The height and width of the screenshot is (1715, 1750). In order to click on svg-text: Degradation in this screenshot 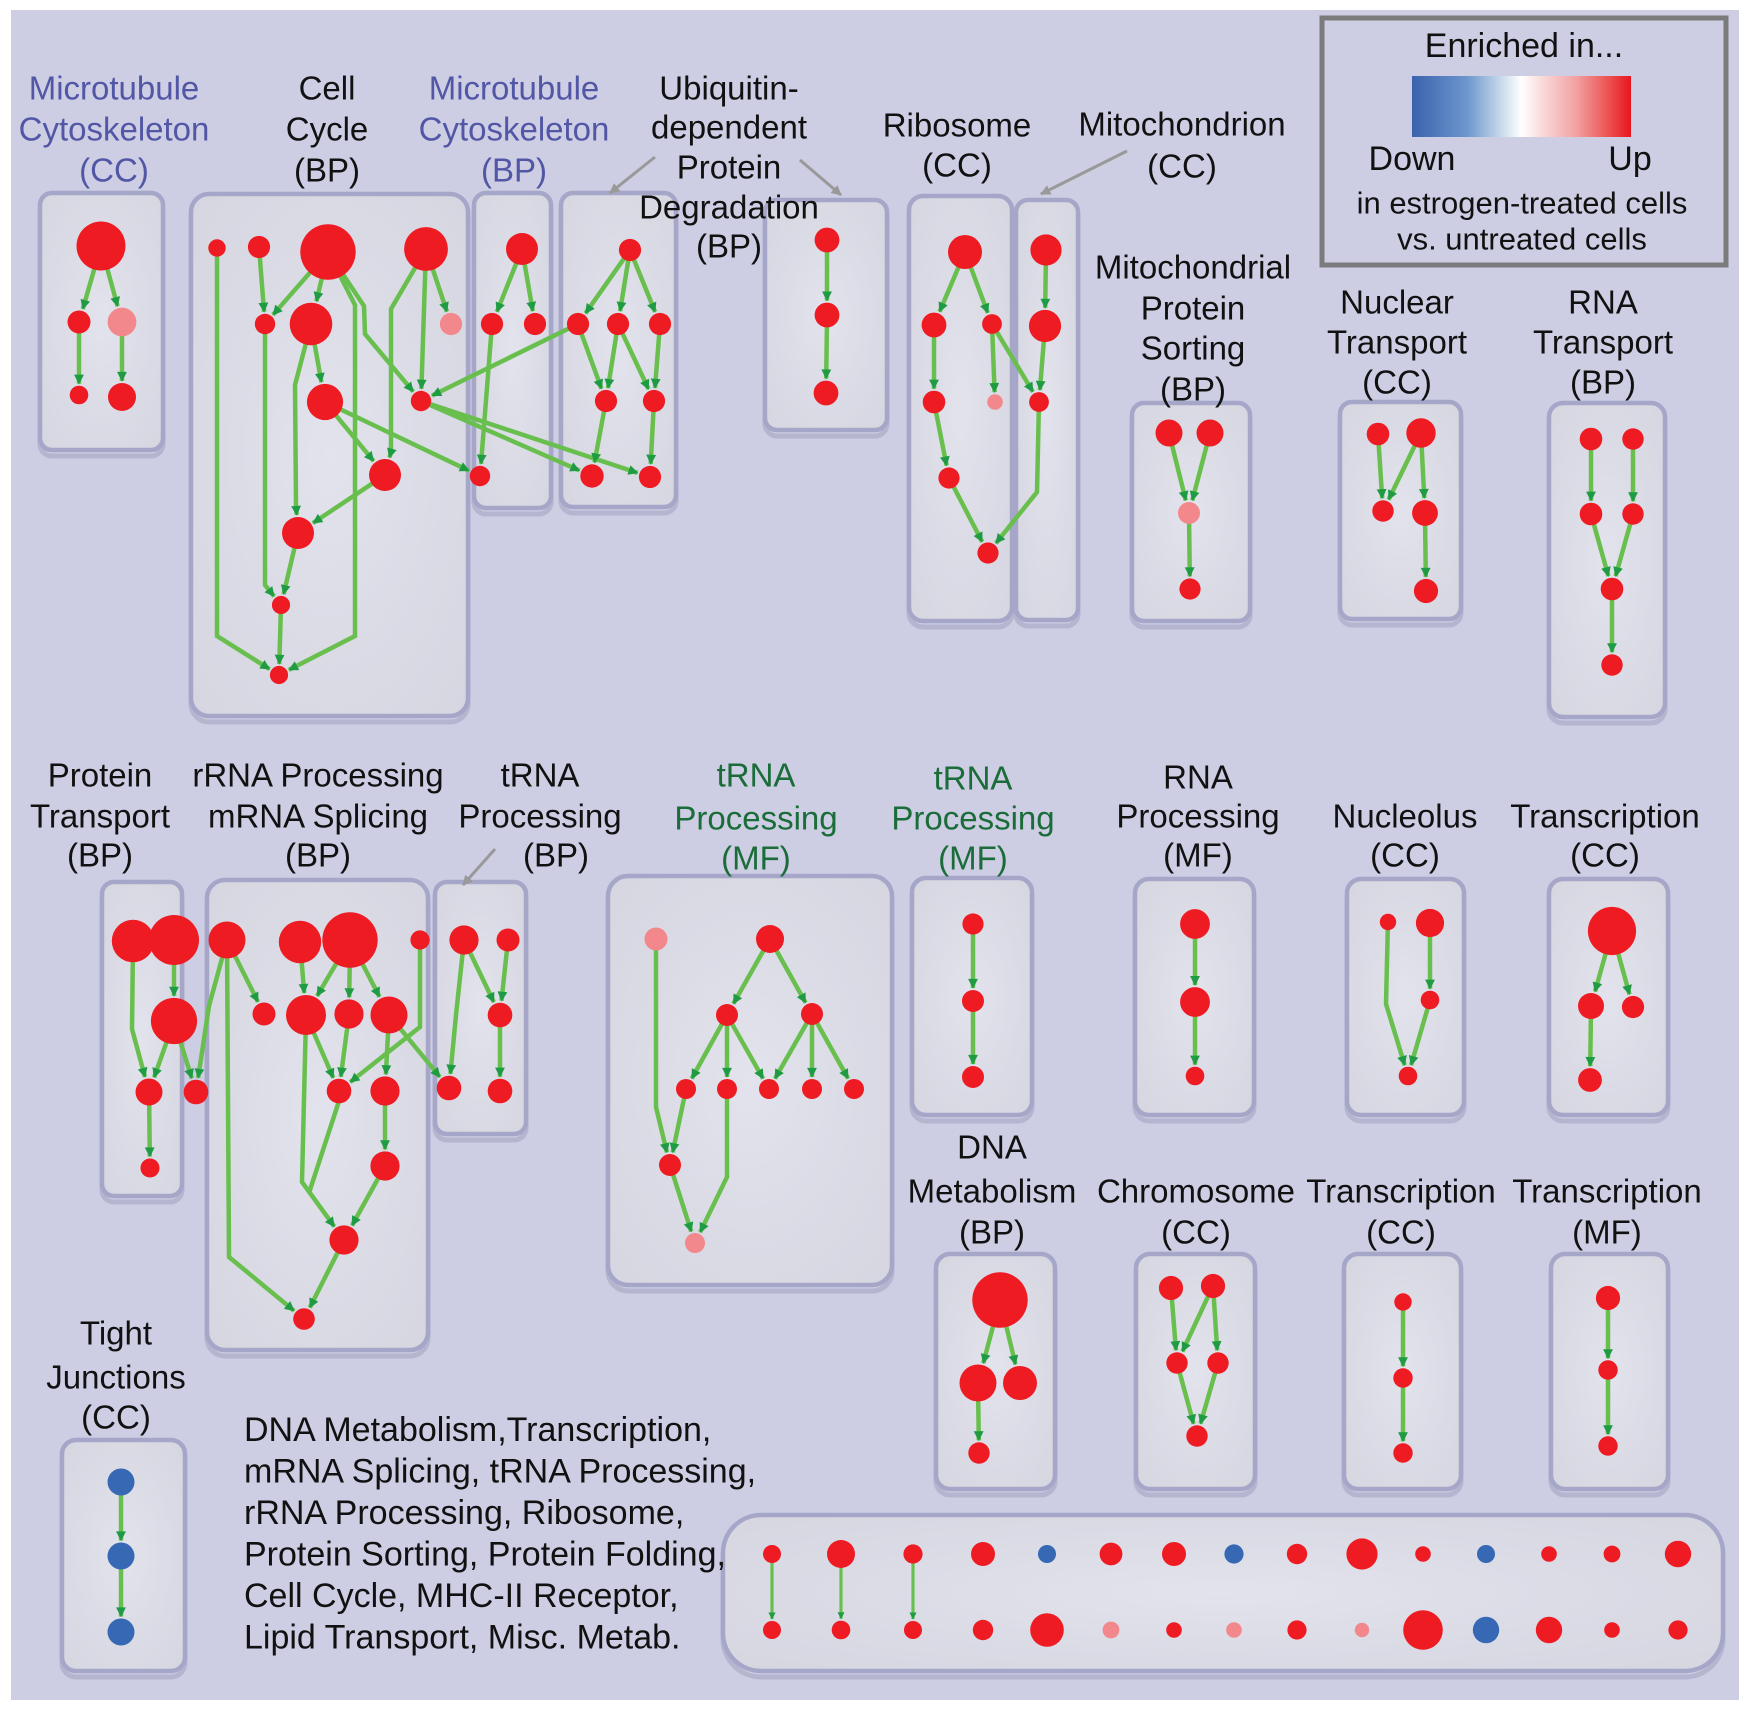, I will do `click(729, 207)`.